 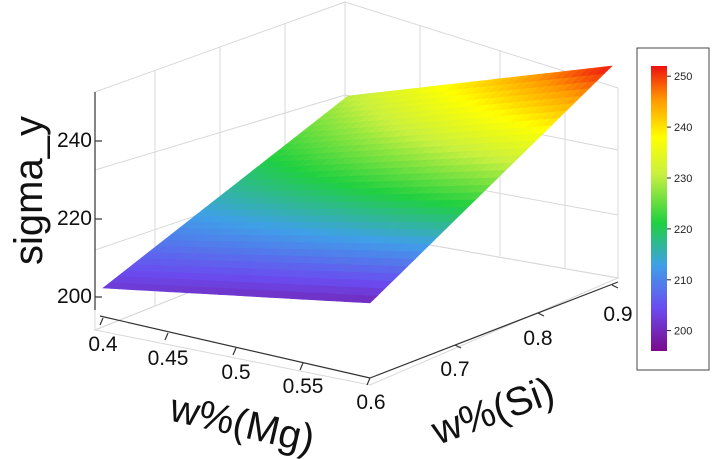 What do you see at coordinates (492, 411) in the screenshot?
I see `y-axis-label: w%(Si)` at bounding box center [492, 411].